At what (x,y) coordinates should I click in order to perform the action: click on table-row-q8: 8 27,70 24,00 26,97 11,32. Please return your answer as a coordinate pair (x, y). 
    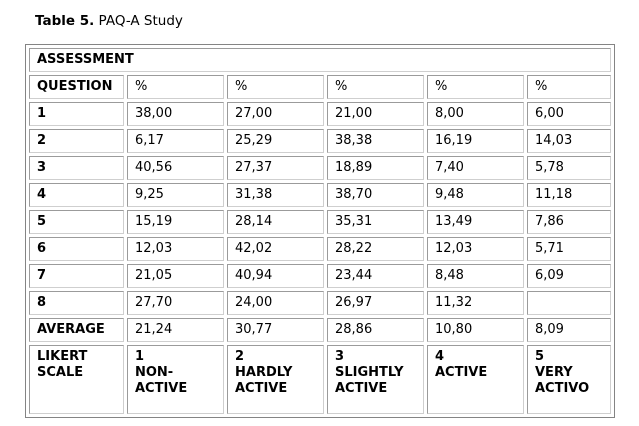
    Looking at the image, I should click on (320, 303).